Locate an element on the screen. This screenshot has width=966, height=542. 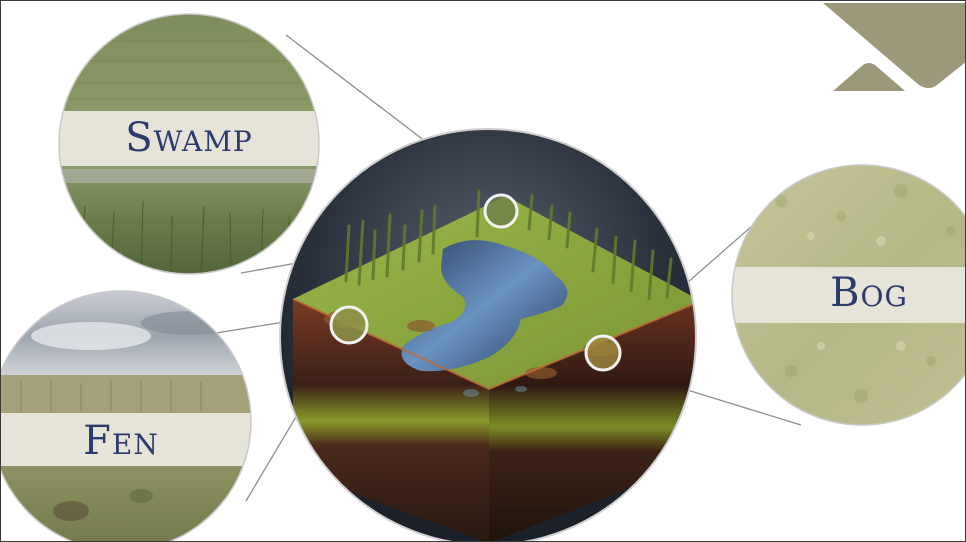
bog-label: Bog is located at coordinates (869, 293).